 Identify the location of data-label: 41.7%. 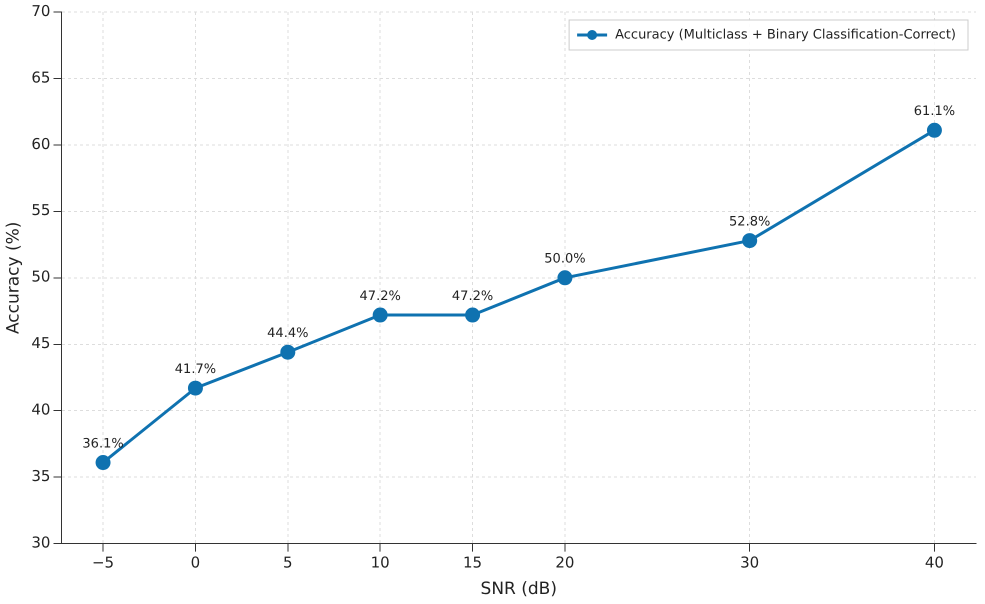
(195, 369).